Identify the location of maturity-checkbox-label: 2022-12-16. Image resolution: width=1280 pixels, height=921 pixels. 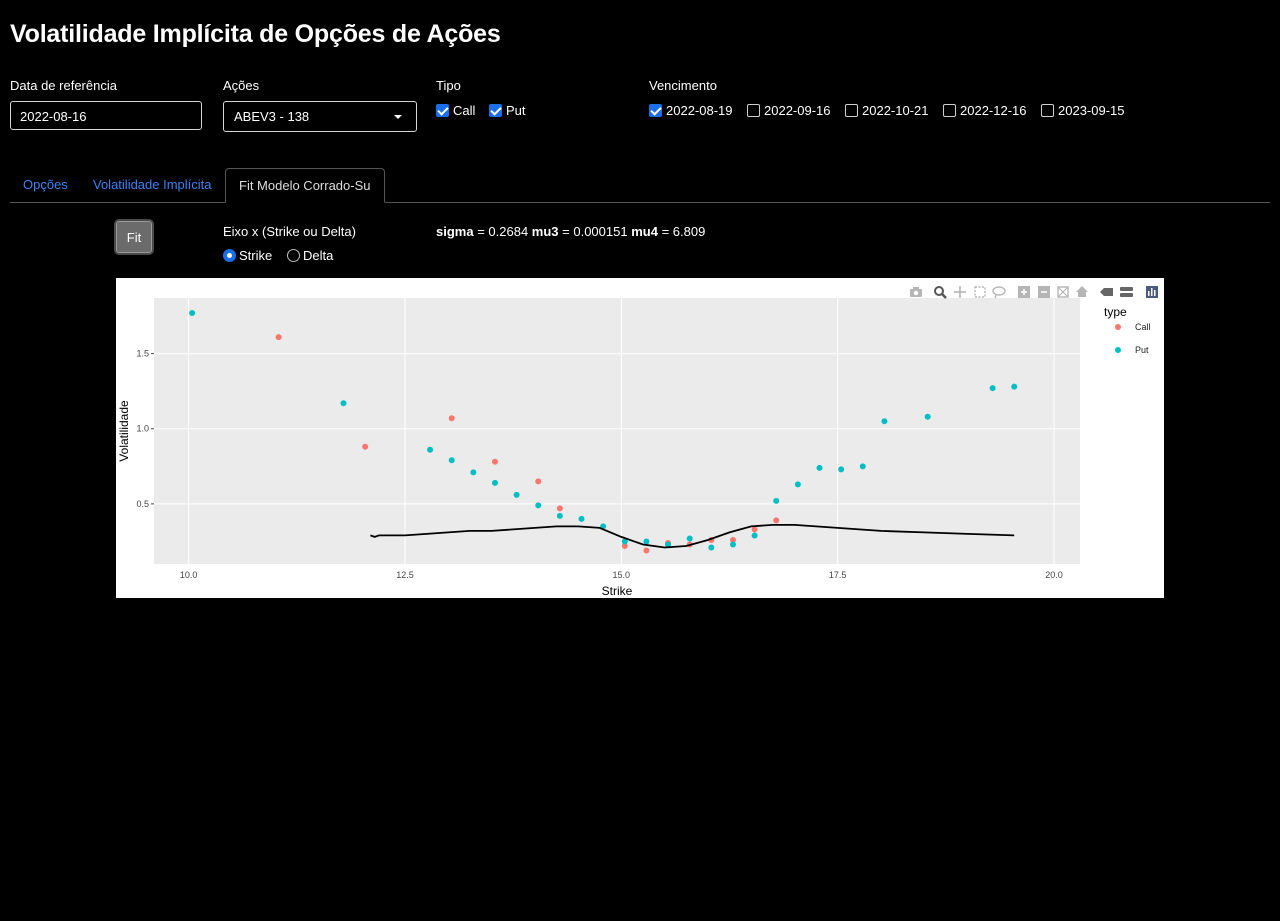
(993, 110).